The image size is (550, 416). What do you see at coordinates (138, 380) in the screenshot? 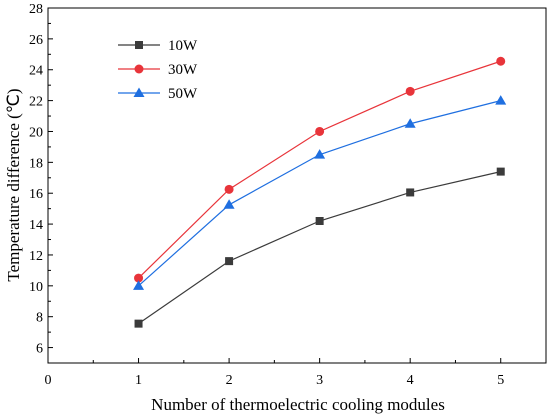
I see `x-tick-label: 1` at bounding box center [138, 380].